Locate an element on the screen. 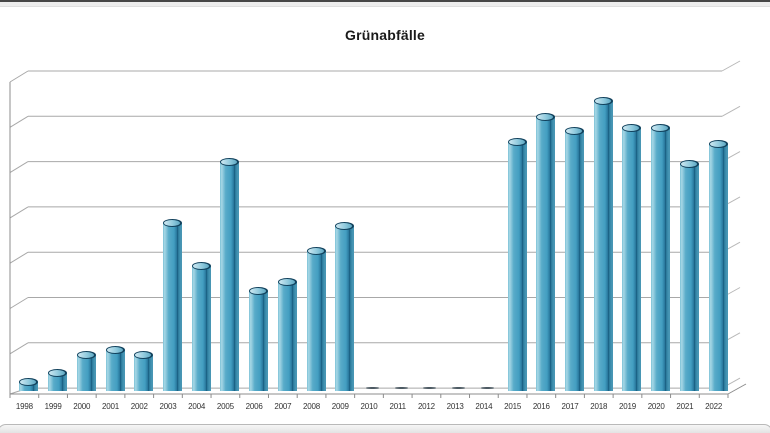 This screenshot has height=433, width=770. bar-2000 is located at coordinates (86, 371).